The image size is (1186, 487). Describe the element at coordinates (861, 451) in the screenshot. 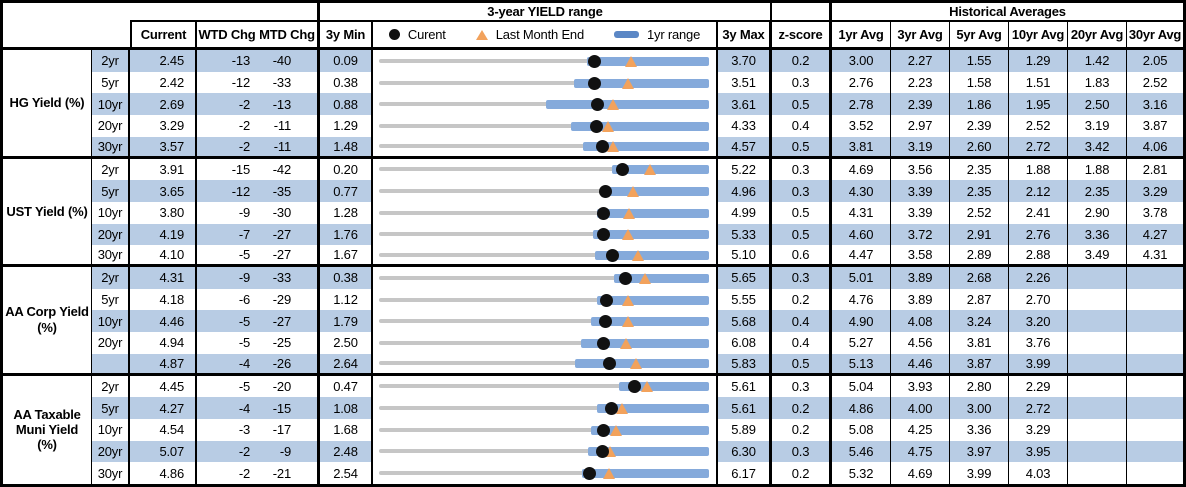

I see `historical-avg-value: 5.46` at that location.